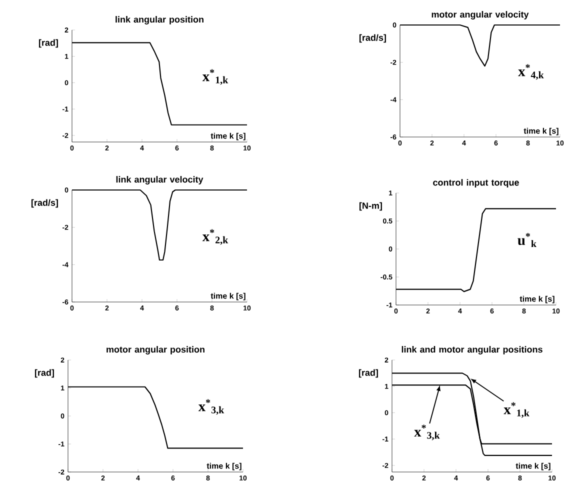  Describe the element at coordinates (160, 180) in the screenshot. I see `chart-title: link angular velocity` at that location.